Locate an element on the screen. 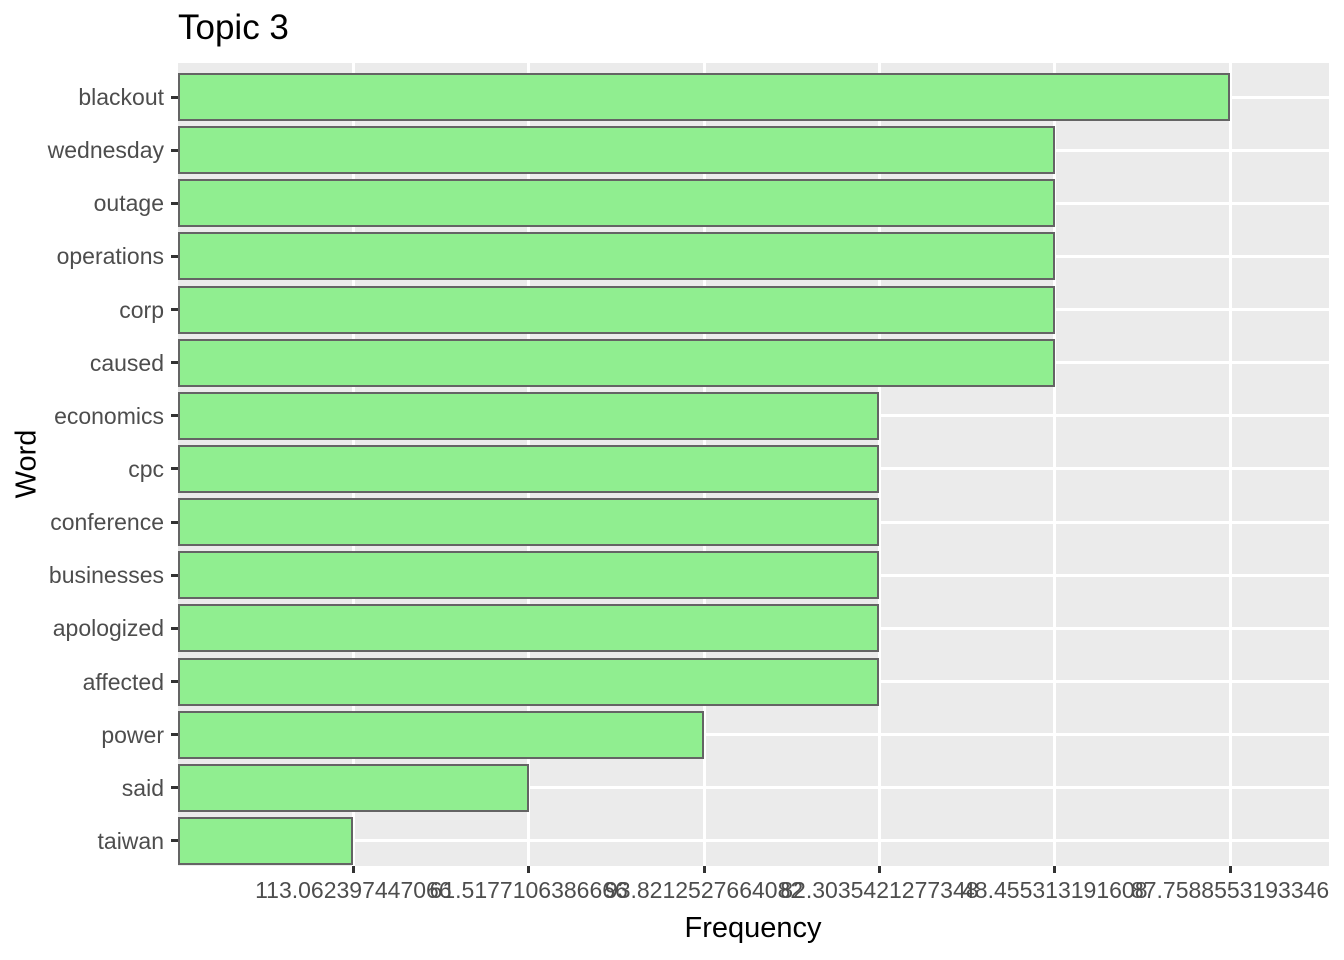  bar-power is located at coordinates (441, 734).